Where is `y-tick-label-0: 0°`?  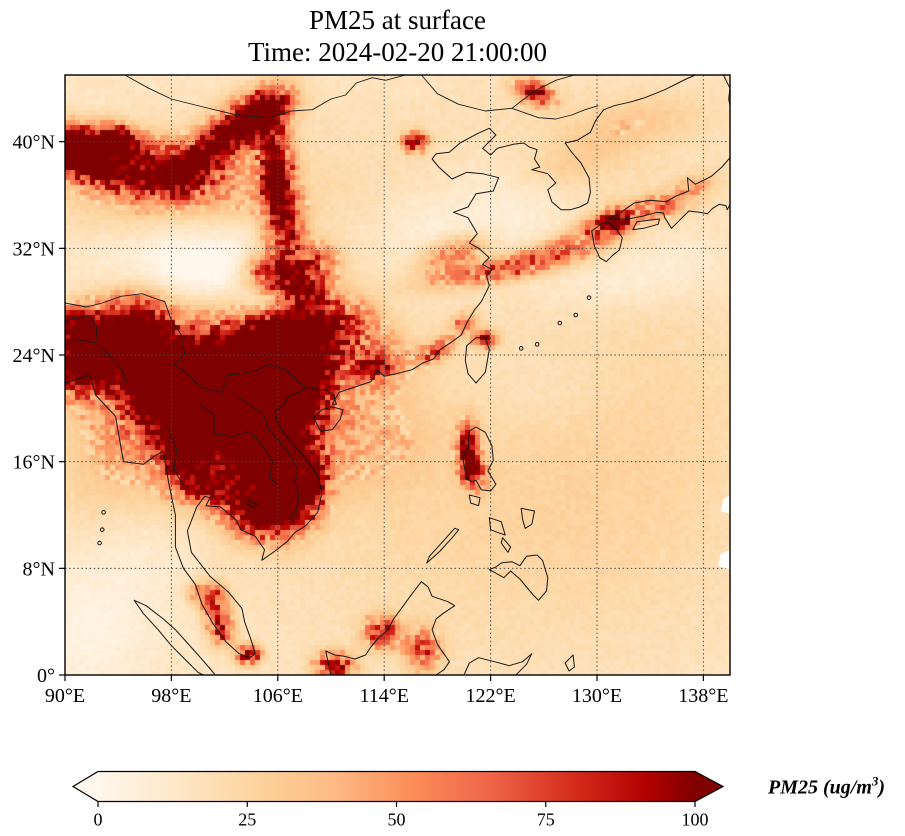 y-tick-label-0: 0° is located at coordinates (46, 676).